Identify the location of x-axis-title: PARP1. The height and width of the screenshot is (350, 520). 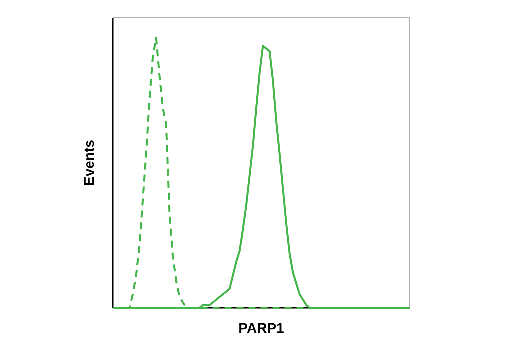
(261, 328).